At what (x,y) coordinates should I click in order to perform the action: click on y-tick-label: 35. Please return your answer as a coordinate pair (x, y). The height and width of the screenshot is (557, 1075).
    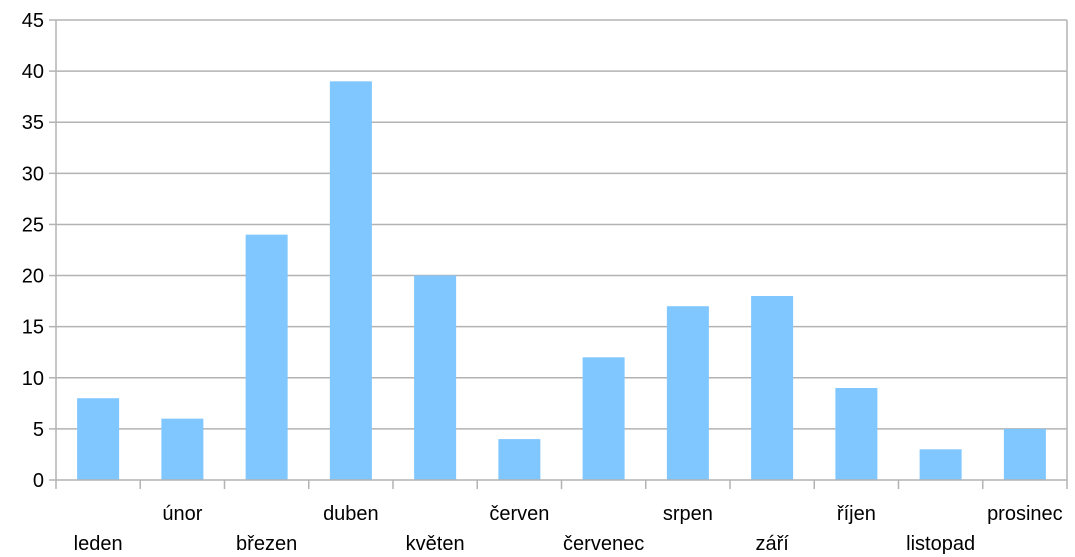
    Looking at the image, I should click on (33, 123).